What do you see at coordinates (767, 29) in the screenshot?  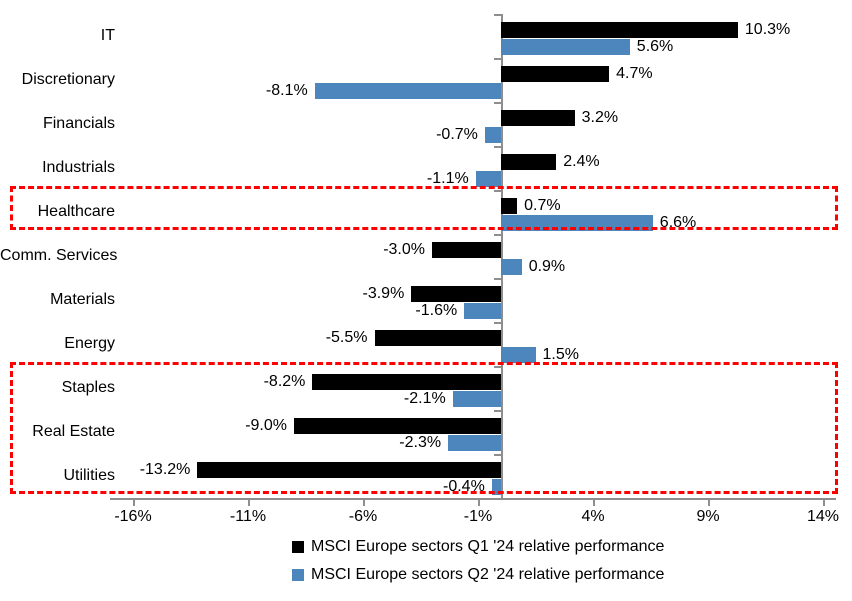 I see `value-label: 10.3%` at bounding box center [767, 29].